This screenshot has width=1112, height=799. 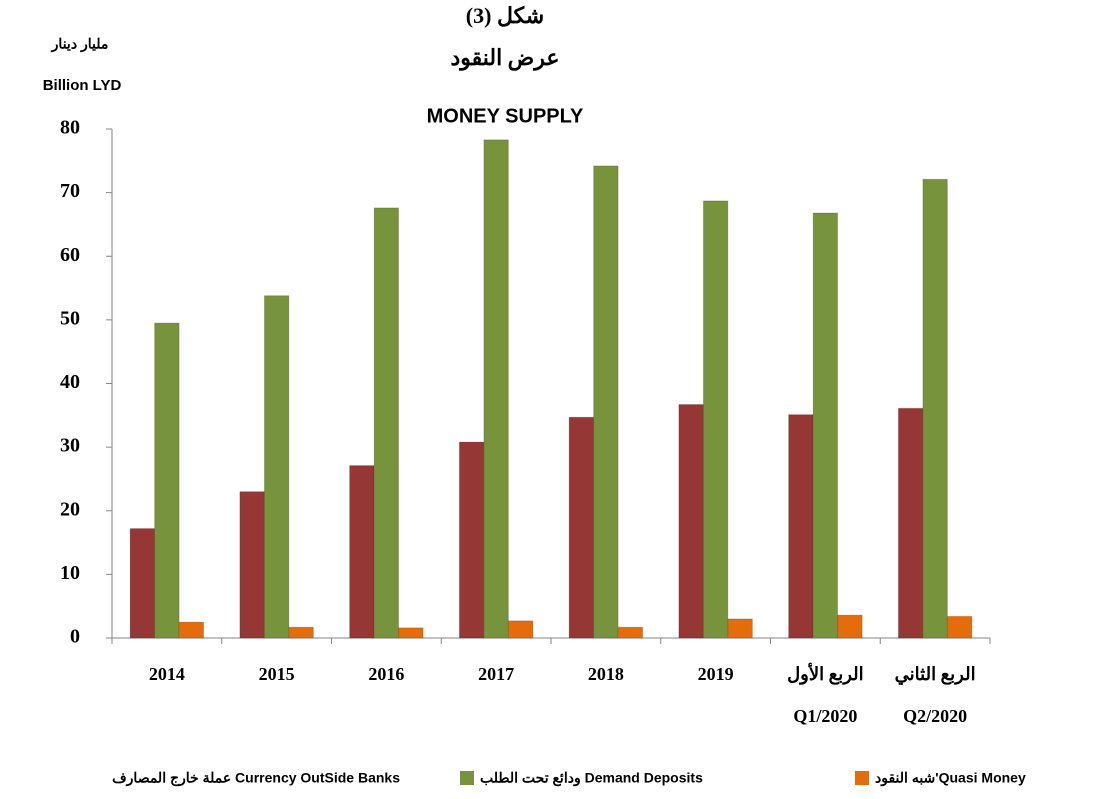 What do you see at coordinates (70, 509) in the screenshot?
I see `y-tick-label: 20` at bounding box center [70, 509].